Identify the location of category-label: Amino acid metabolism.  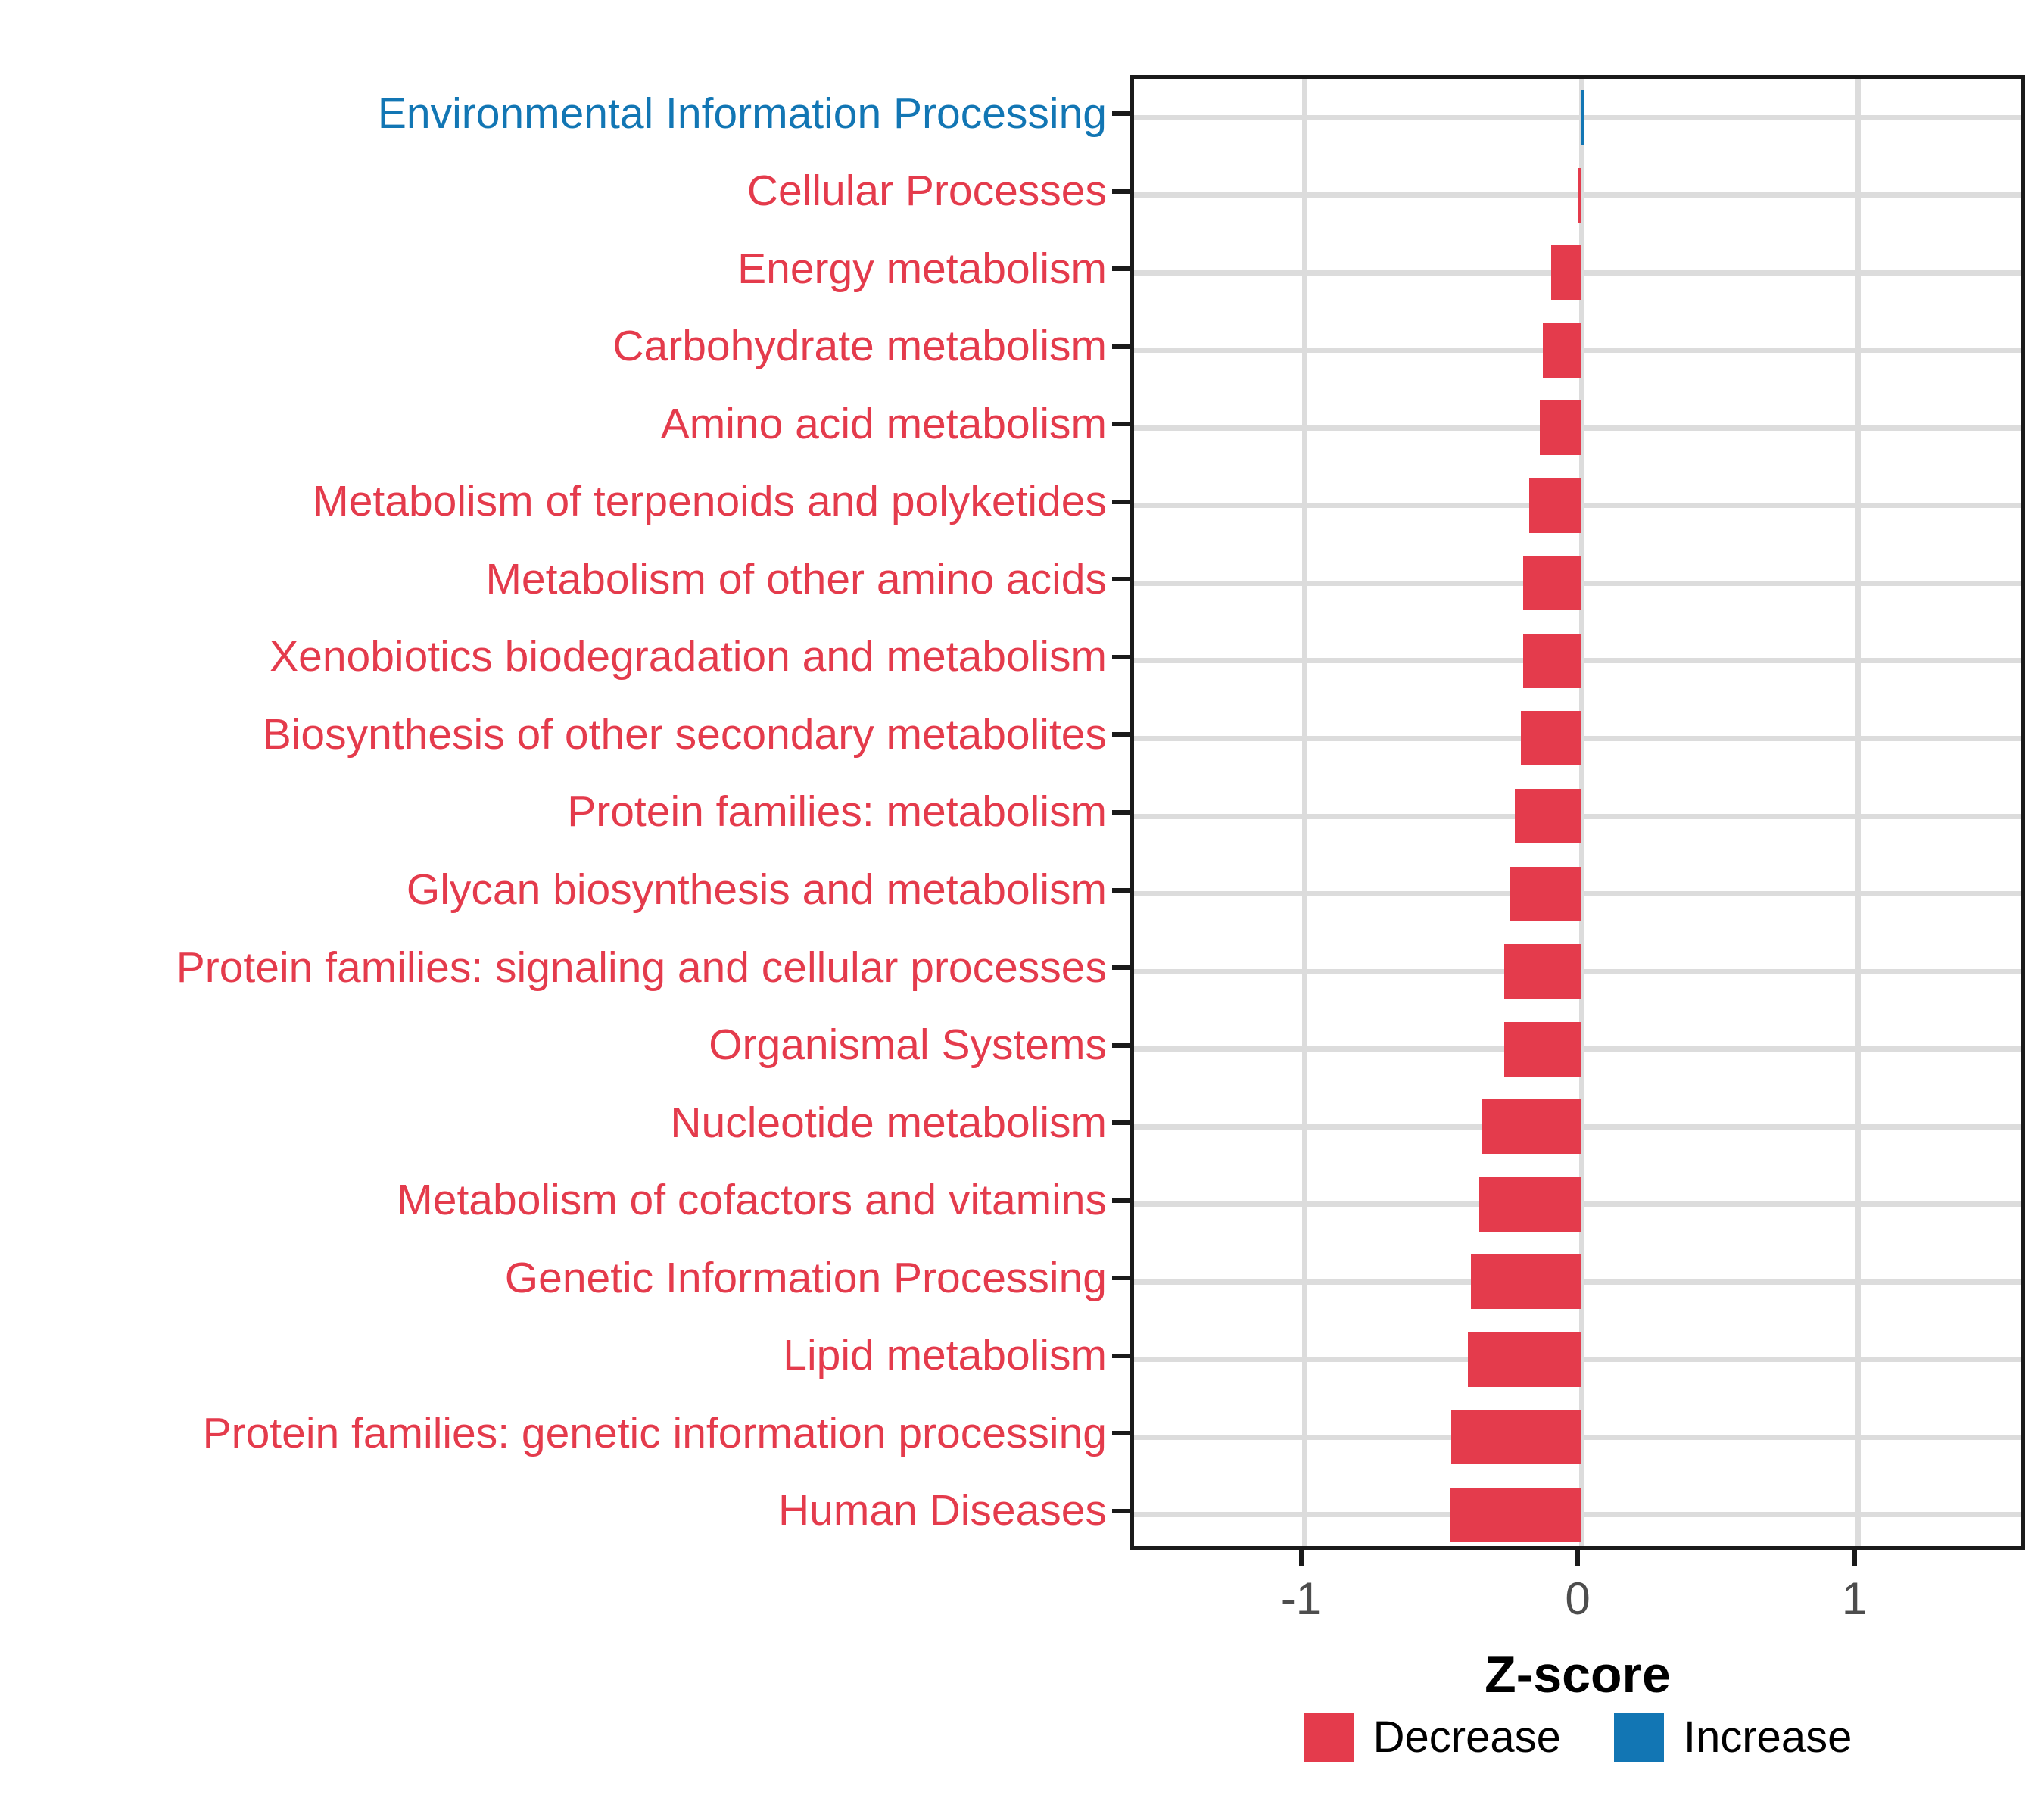
(883, 424).